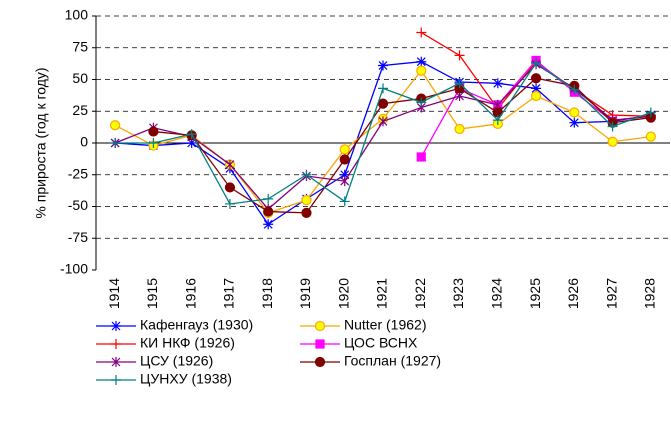  What do you see at coordinates (187, 343) in the screenshot?
I see `legend-label: КИ НКФ (1926)` at bounding box center [187, 343].